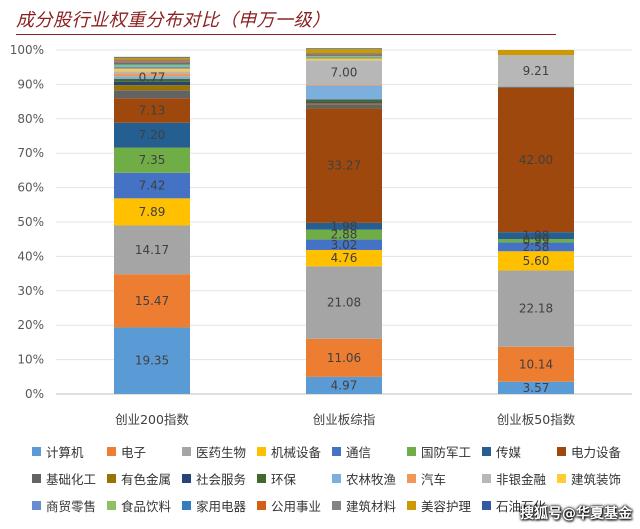 The height and width of the screenshot is (529, 640). I want to click on legend-label: 基础化工, so click(71, 479).